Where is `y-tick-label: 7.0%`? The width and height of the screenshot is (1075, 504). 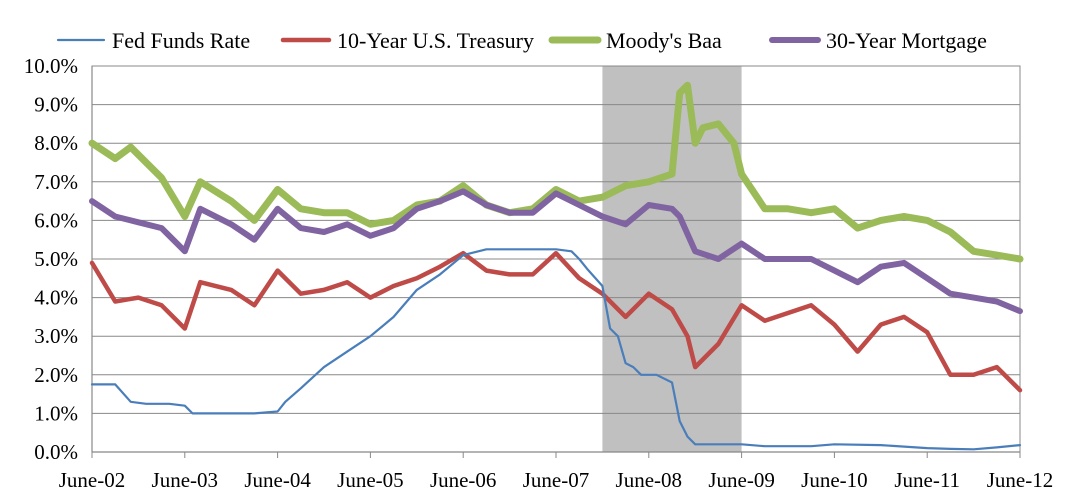
y-tick-label: 7.0% is located at coordinates (56, 182).